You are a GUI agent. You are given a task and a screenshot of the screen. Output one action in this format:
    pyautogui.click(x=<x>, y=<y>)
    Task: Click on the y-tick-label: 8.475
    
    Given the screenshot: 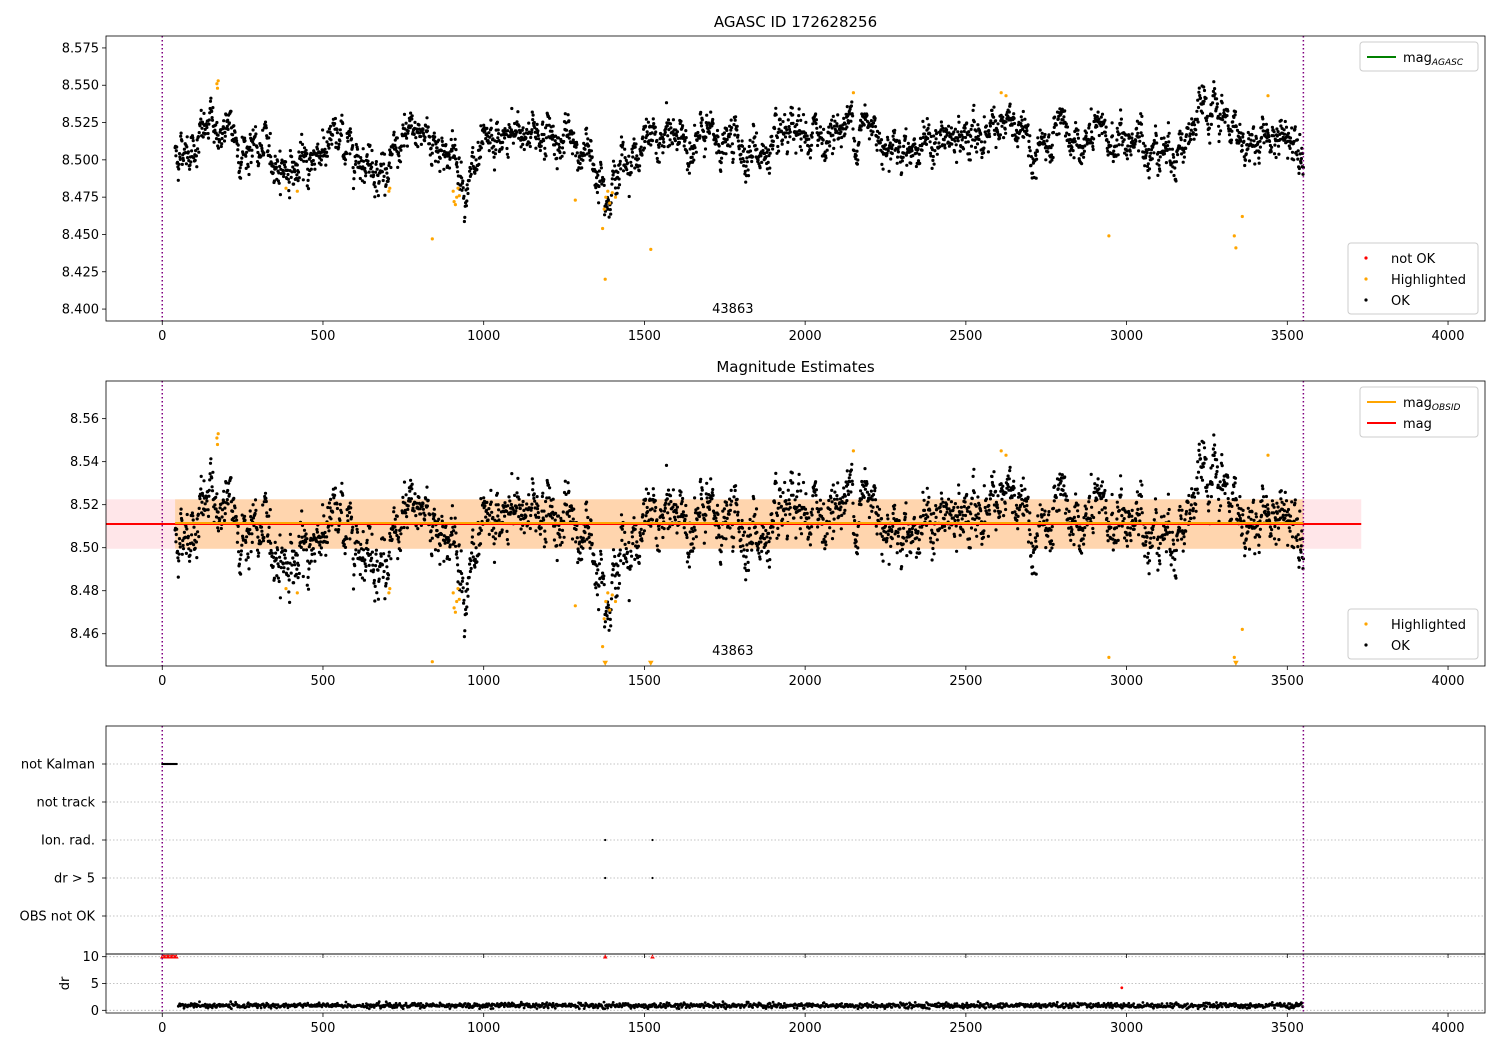 What is the action you would take?
    pyautogui.click(x=80, y=198)
    